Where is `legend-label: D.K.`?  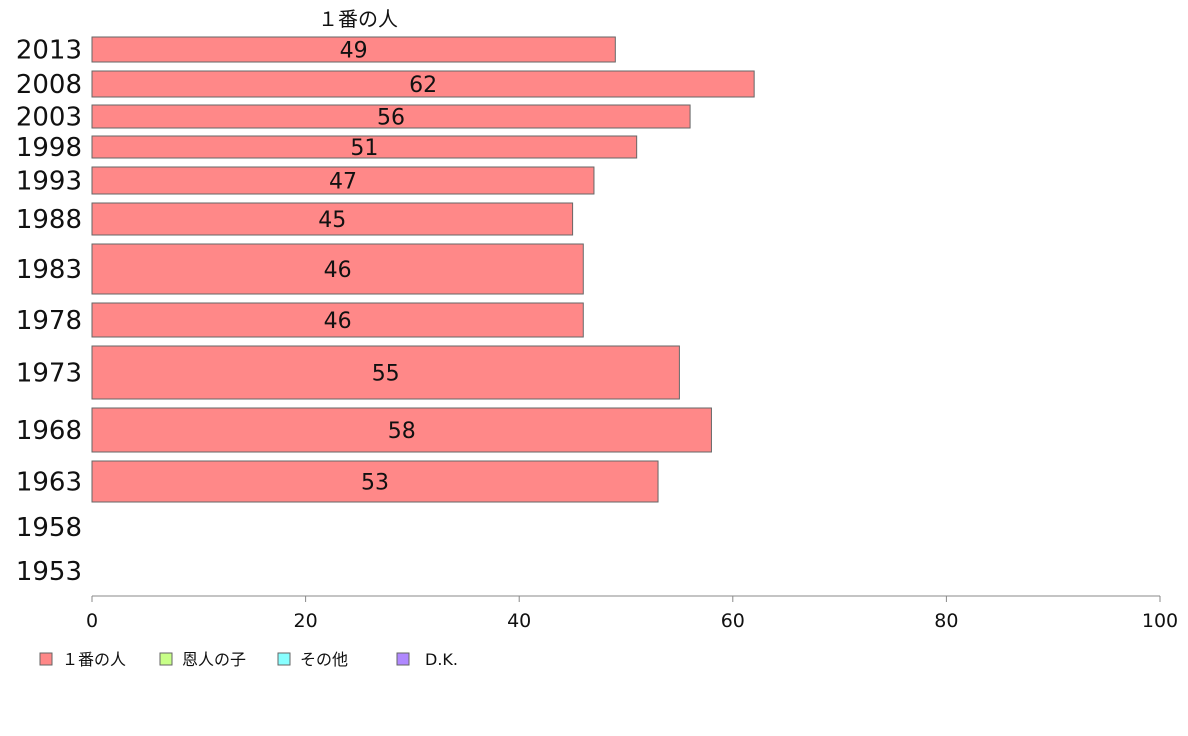 legend-label: D.K. is located at coordinates (441, 659).